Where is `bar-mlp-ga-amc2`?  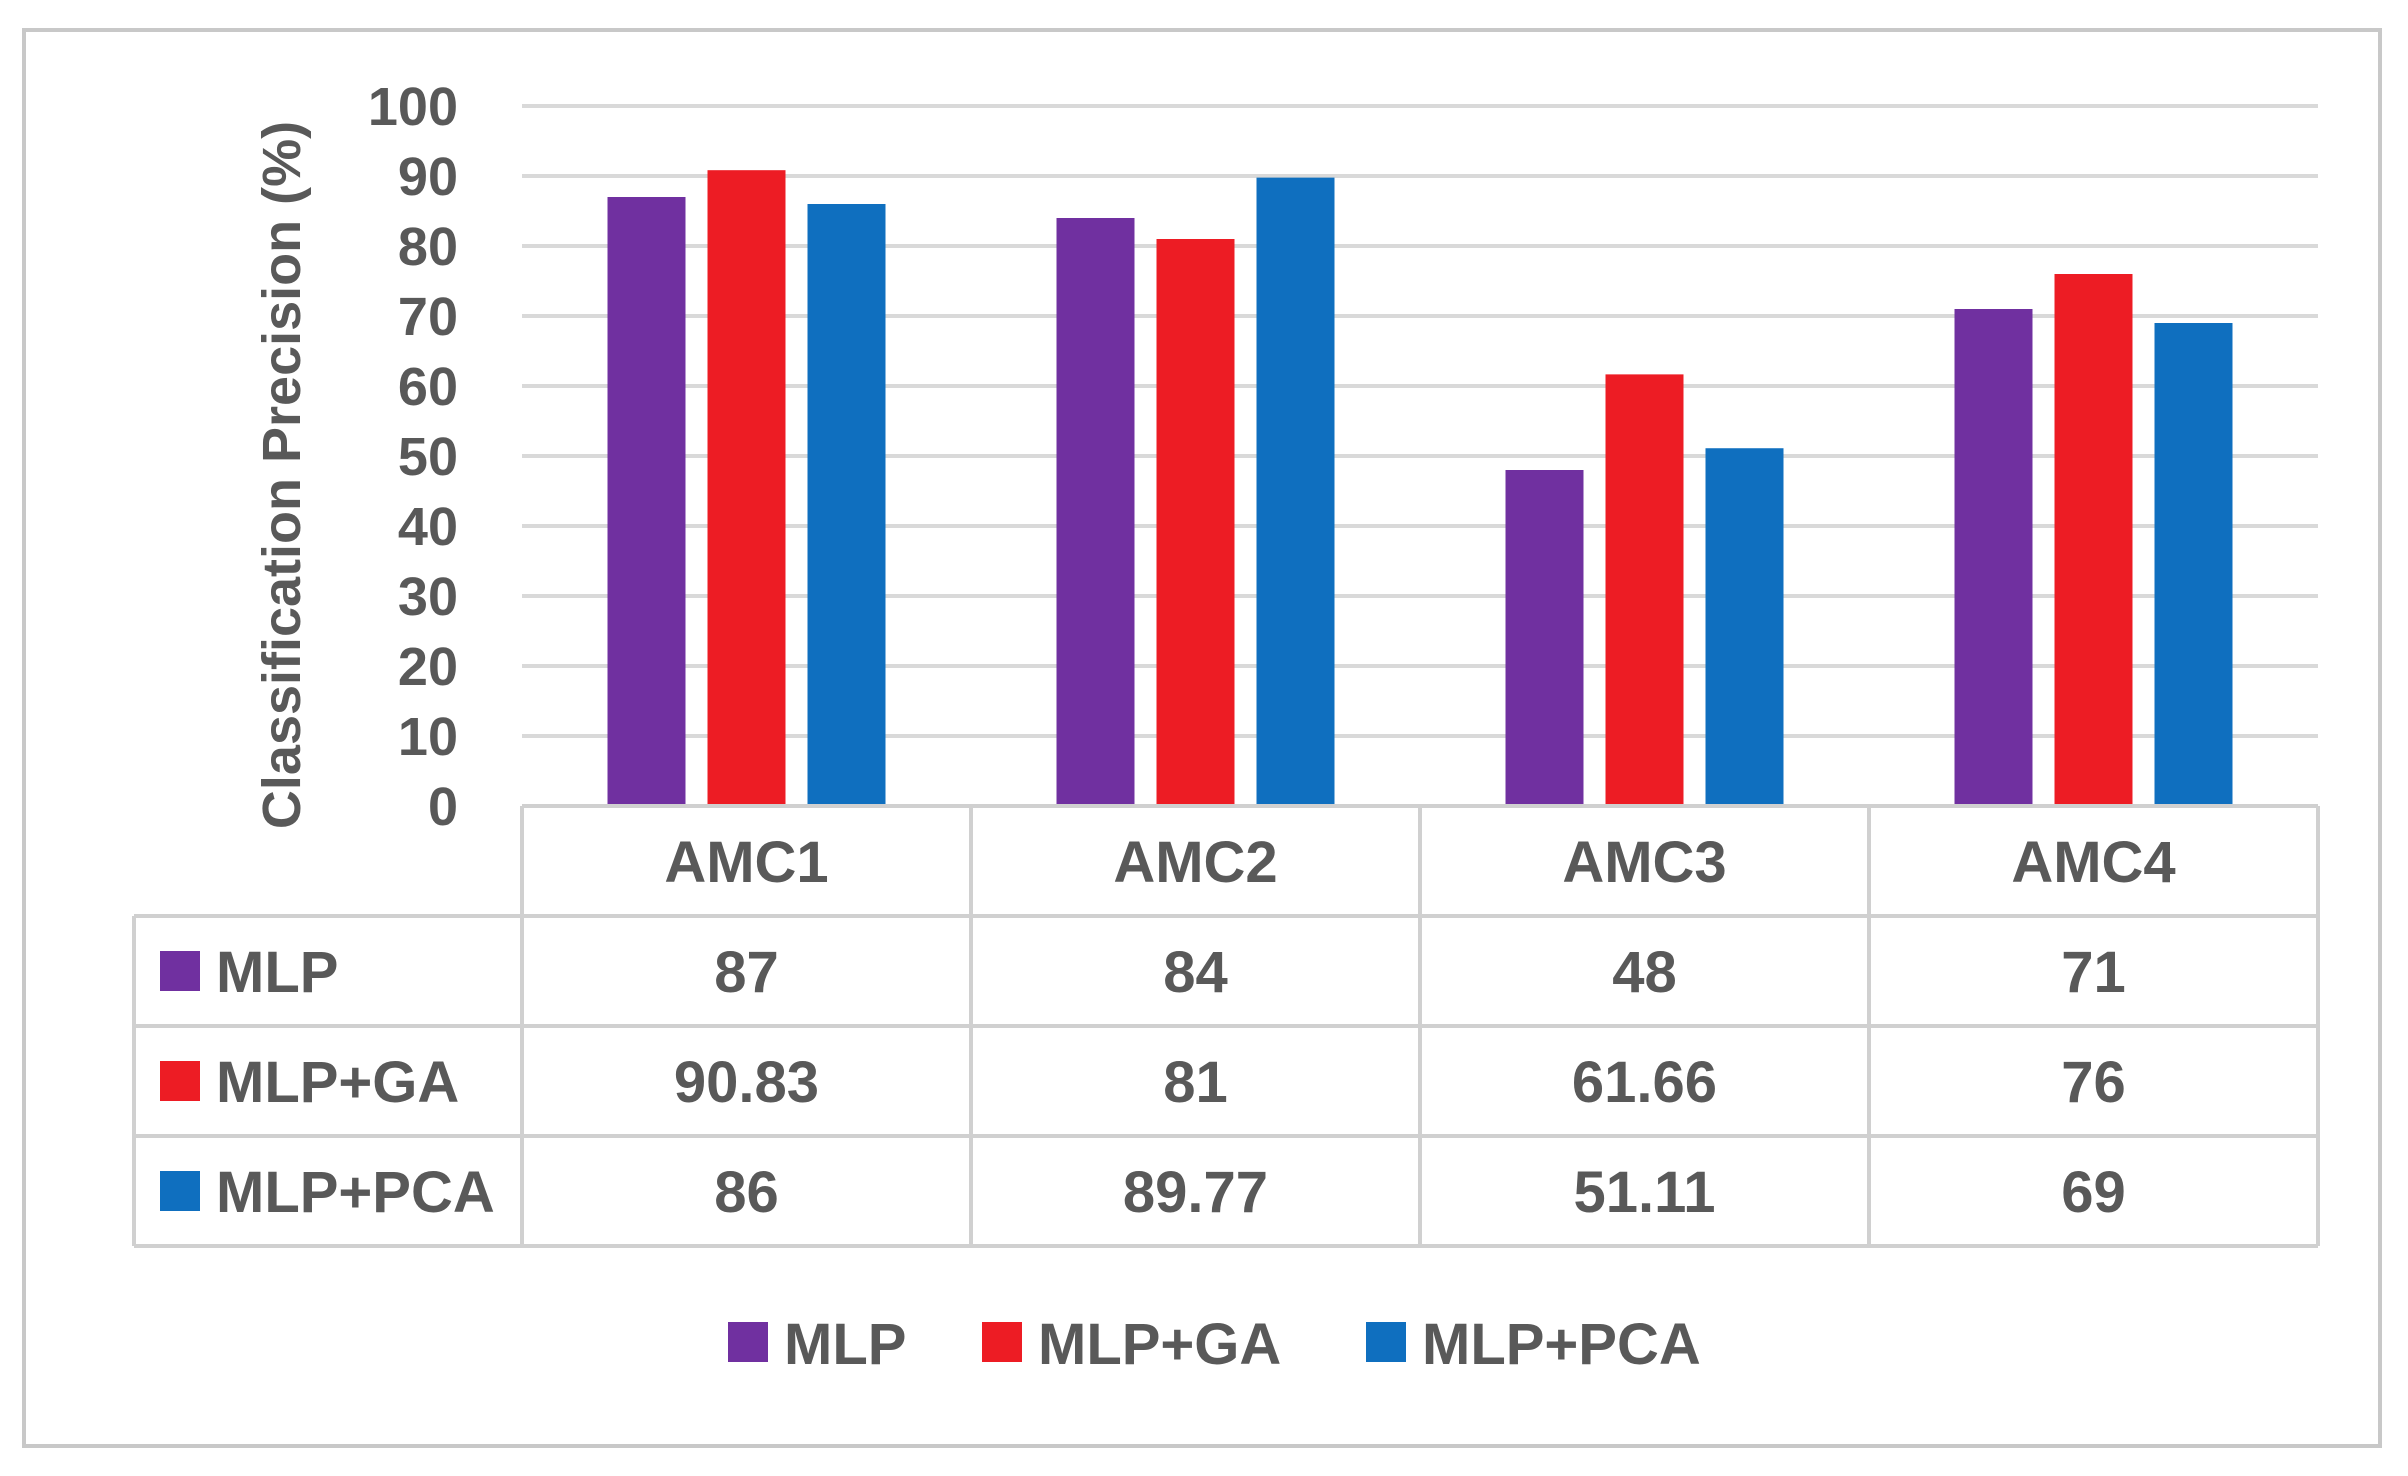 bar-mlp-ga-amc2 is located at coordinates (1195, 522).